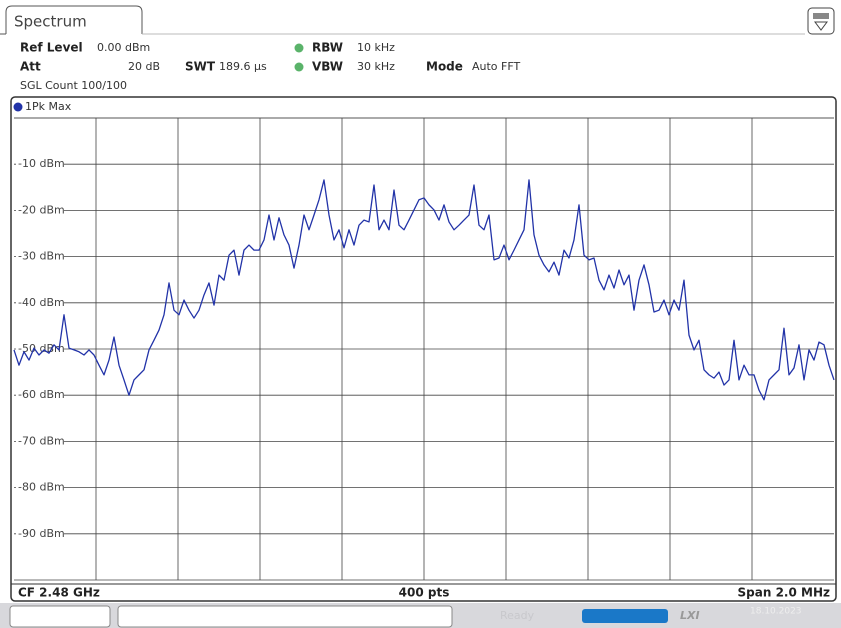 The height and width of the screenshot is (628, 841). Describe the element at coordinates (123, 47) in the screenshot. I see `ref-level: 0.00 dBm` at that location.